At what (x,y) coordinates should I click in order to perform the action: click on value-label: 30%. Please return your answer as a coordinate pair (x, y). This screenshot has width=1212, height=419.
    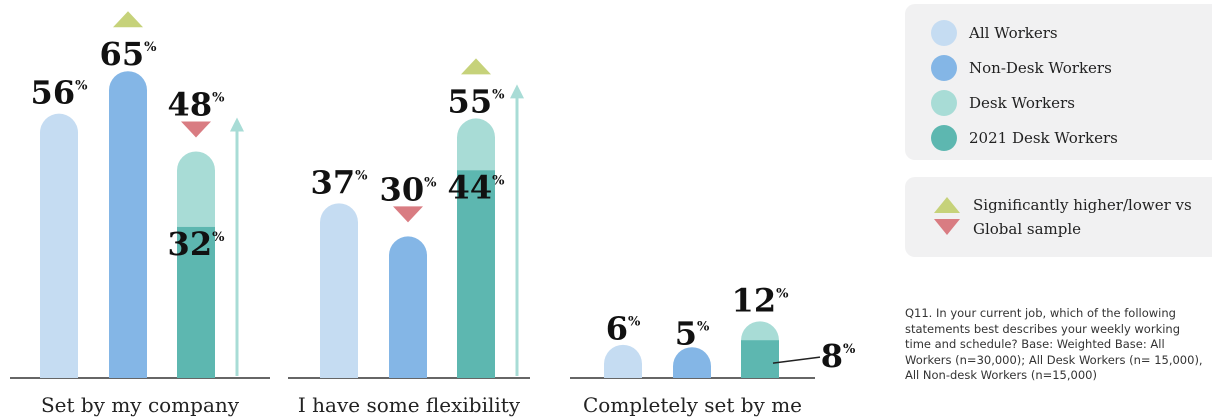
    Looking at the image, I should click on (409, 189).